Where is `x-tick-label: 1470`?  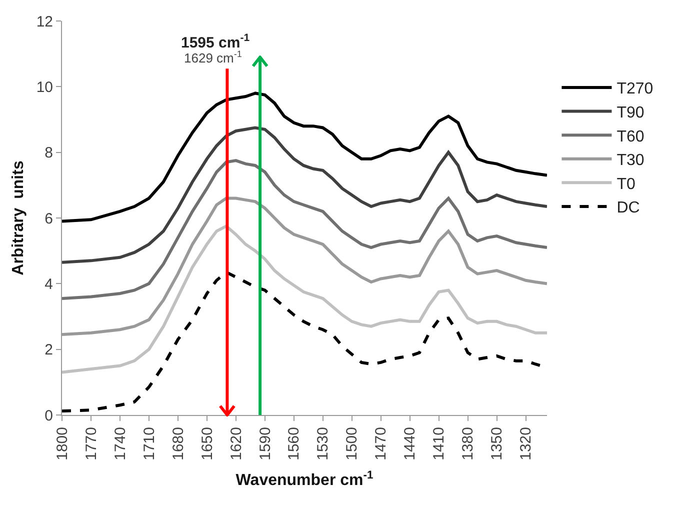
x-tick-label: 1470 is located at coordinates (381, 443).